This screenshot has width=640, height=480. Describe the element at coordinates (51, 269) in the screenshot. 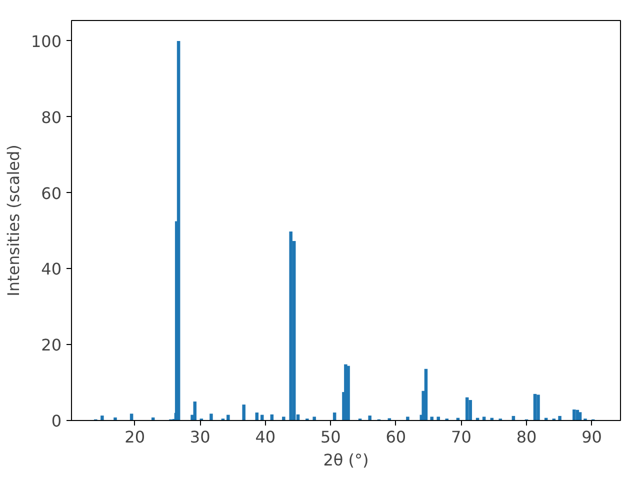

I see `y-tick-label: 40` at that location.